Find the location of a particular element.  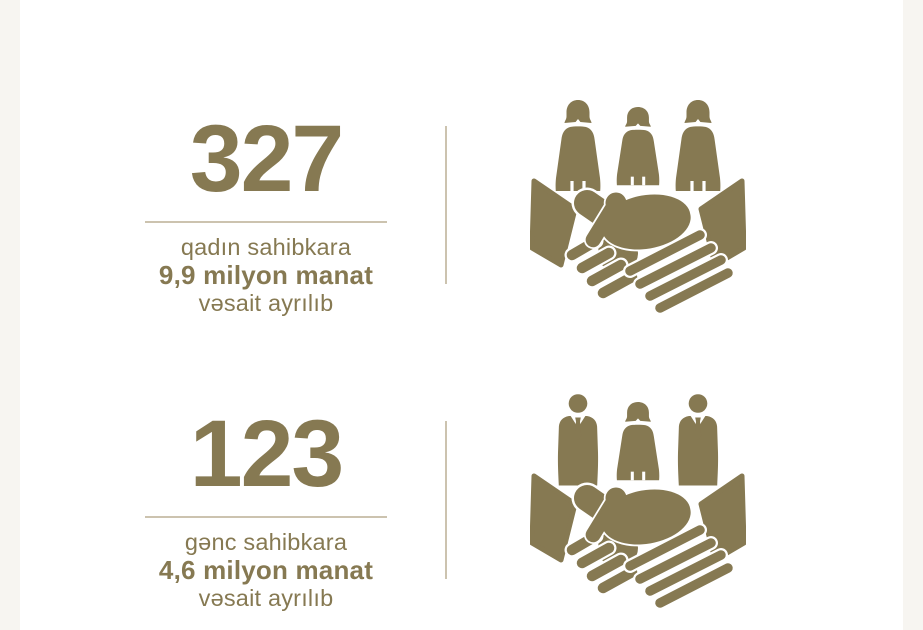

stat-caption-line1: qadın sahibkara is located at coordinates (266, 247).